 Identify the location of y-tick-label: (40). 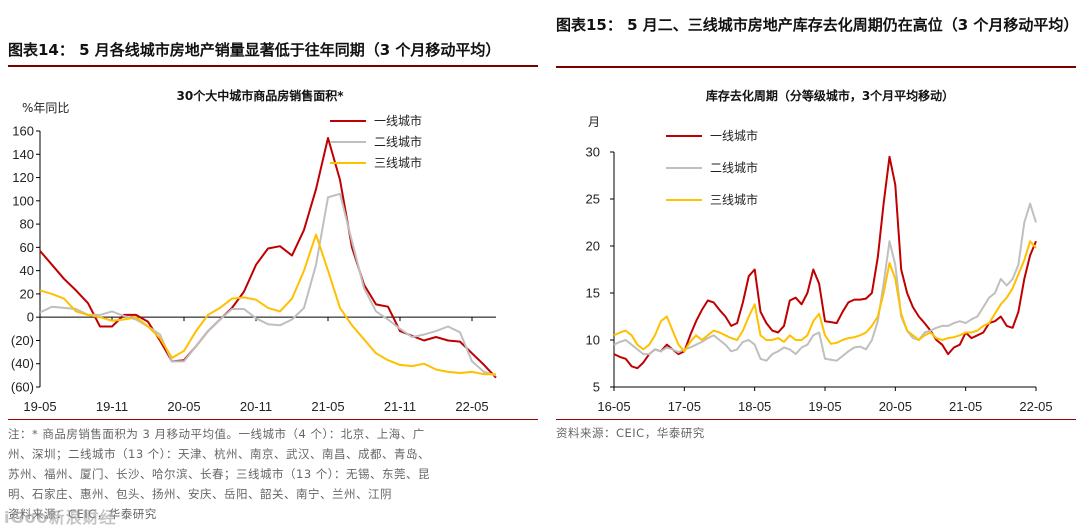
(22, 363).